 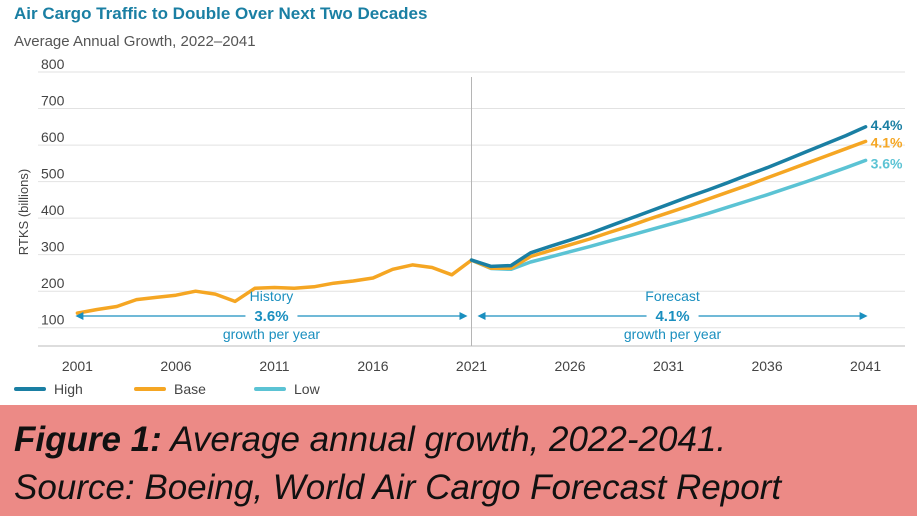 I want to click on end-label-base: 4.1%, so click(x=887, y=142).